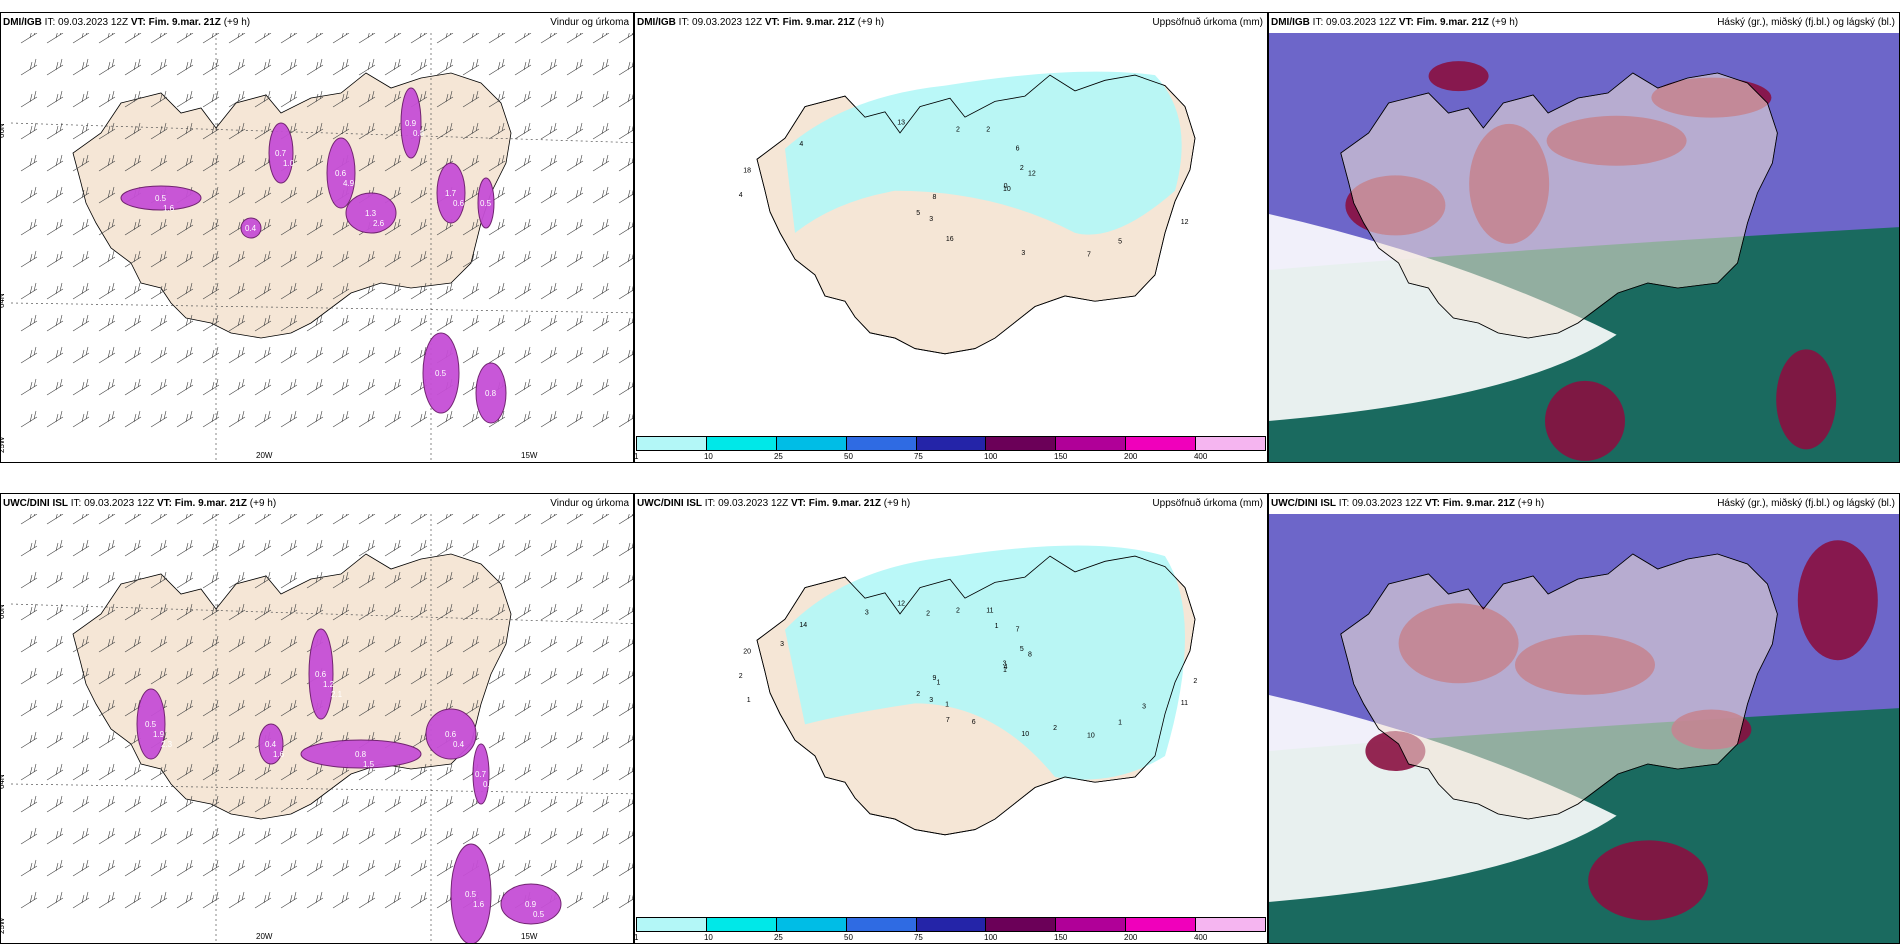 The width and height of the screenshot is (1900, 950). Describe the element at coordinates (1344, 503) in the screenshot. I see `it-label: IT:` at that location.